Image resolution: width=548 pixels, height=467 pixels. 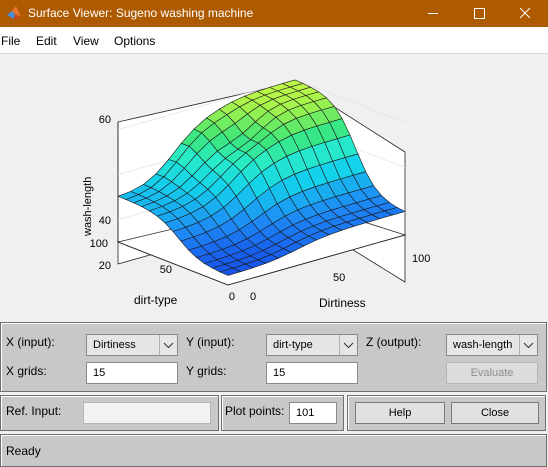 I want to click on close-button: Close, so click(x=495, y=413).